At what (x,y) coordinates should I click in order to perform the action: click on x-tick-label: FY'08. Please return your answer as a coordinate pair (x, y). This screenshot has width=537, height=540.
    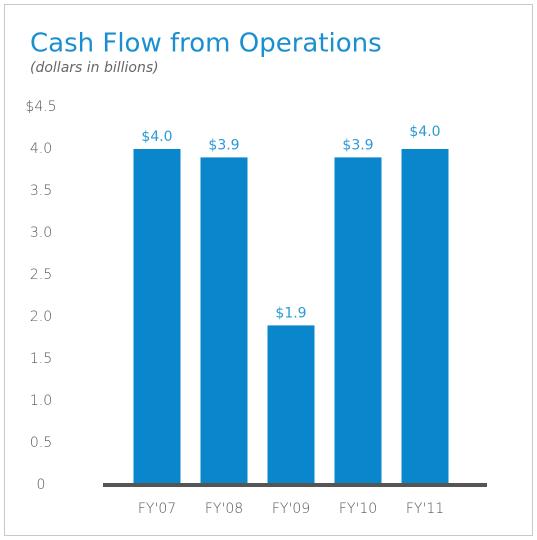
    Looking at the image, I should click on (224, 509).